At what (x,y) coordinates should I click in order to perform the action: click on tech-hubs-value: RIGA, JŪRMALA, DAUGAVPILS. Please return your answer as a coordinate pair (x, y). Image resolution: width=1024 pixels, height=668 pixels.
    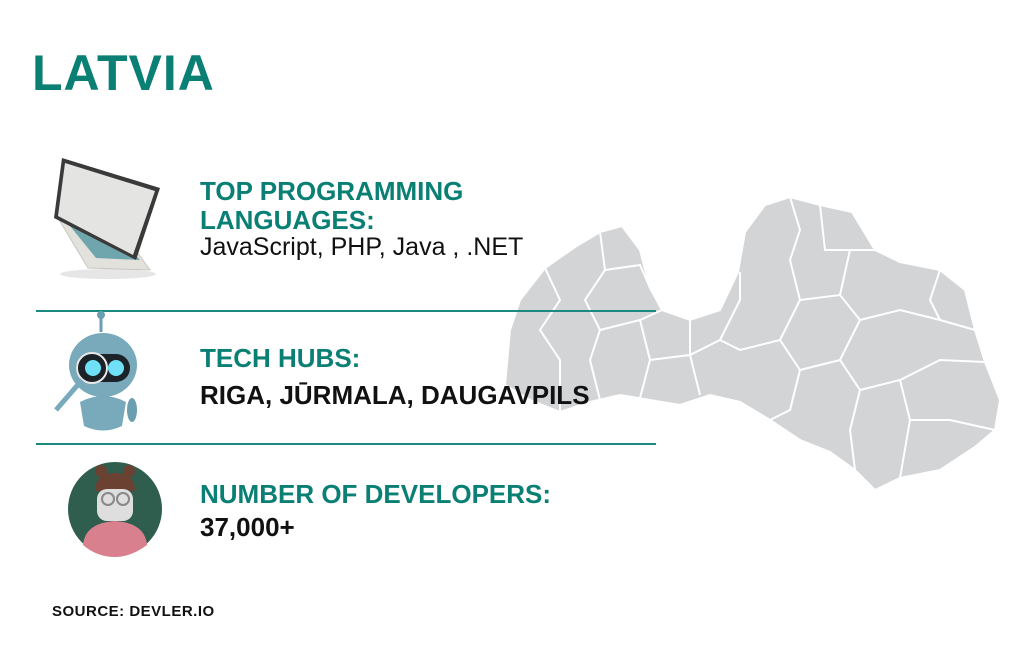
    Looking at the image, I should click on (395, 395).